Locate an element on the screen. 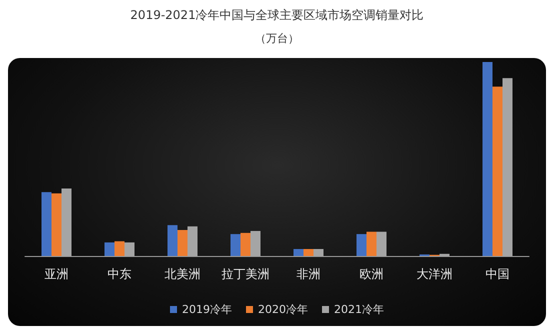 The height and width of the screenshot is (332, 554). x-tick-label: 中国 is located at coordinates (498, 274).